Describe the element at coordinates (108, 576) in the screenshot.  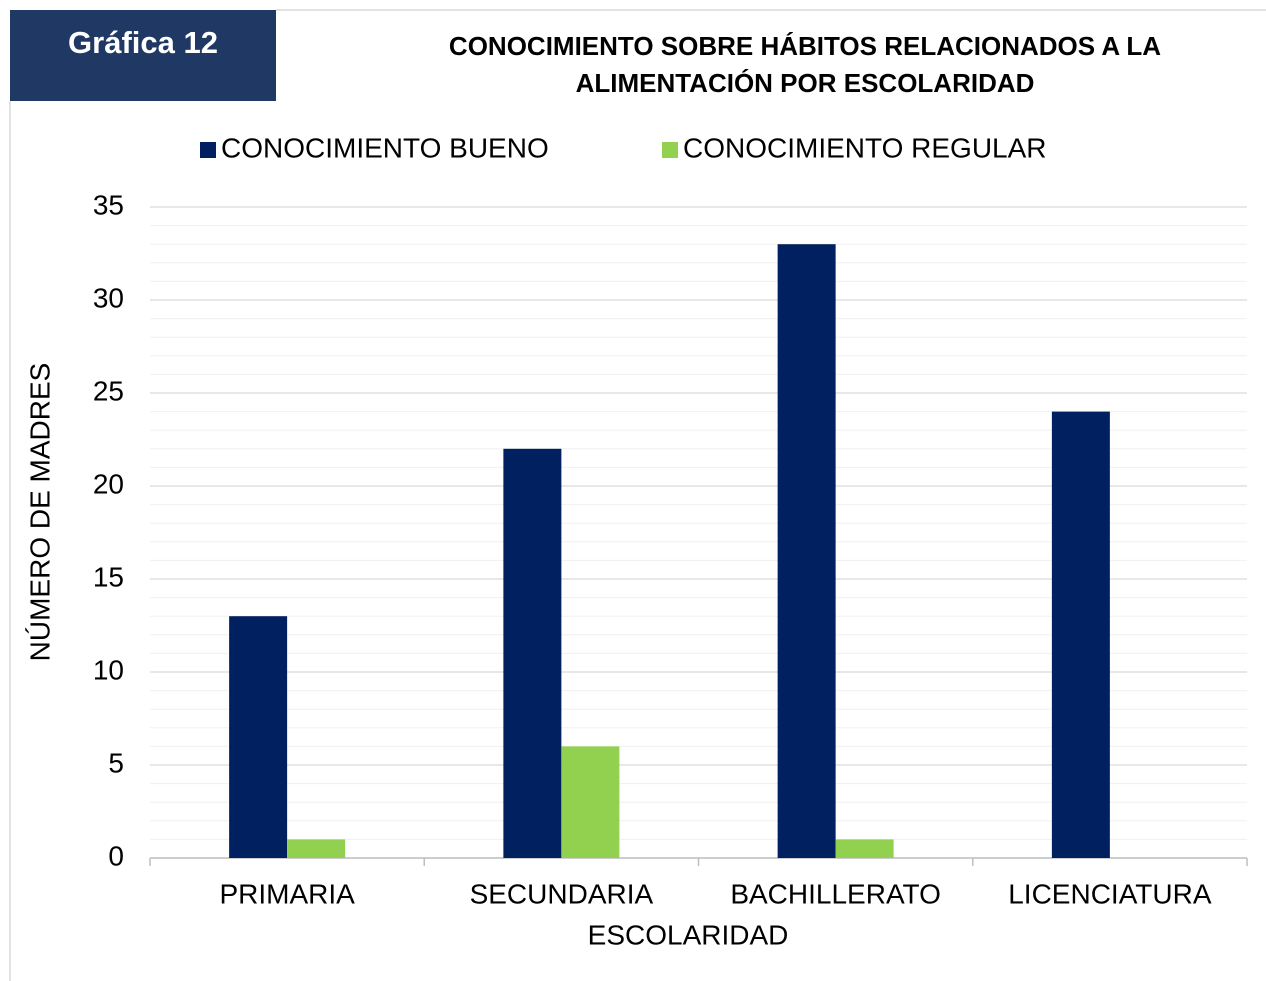
I see `y-tick-label: 15` at that location.